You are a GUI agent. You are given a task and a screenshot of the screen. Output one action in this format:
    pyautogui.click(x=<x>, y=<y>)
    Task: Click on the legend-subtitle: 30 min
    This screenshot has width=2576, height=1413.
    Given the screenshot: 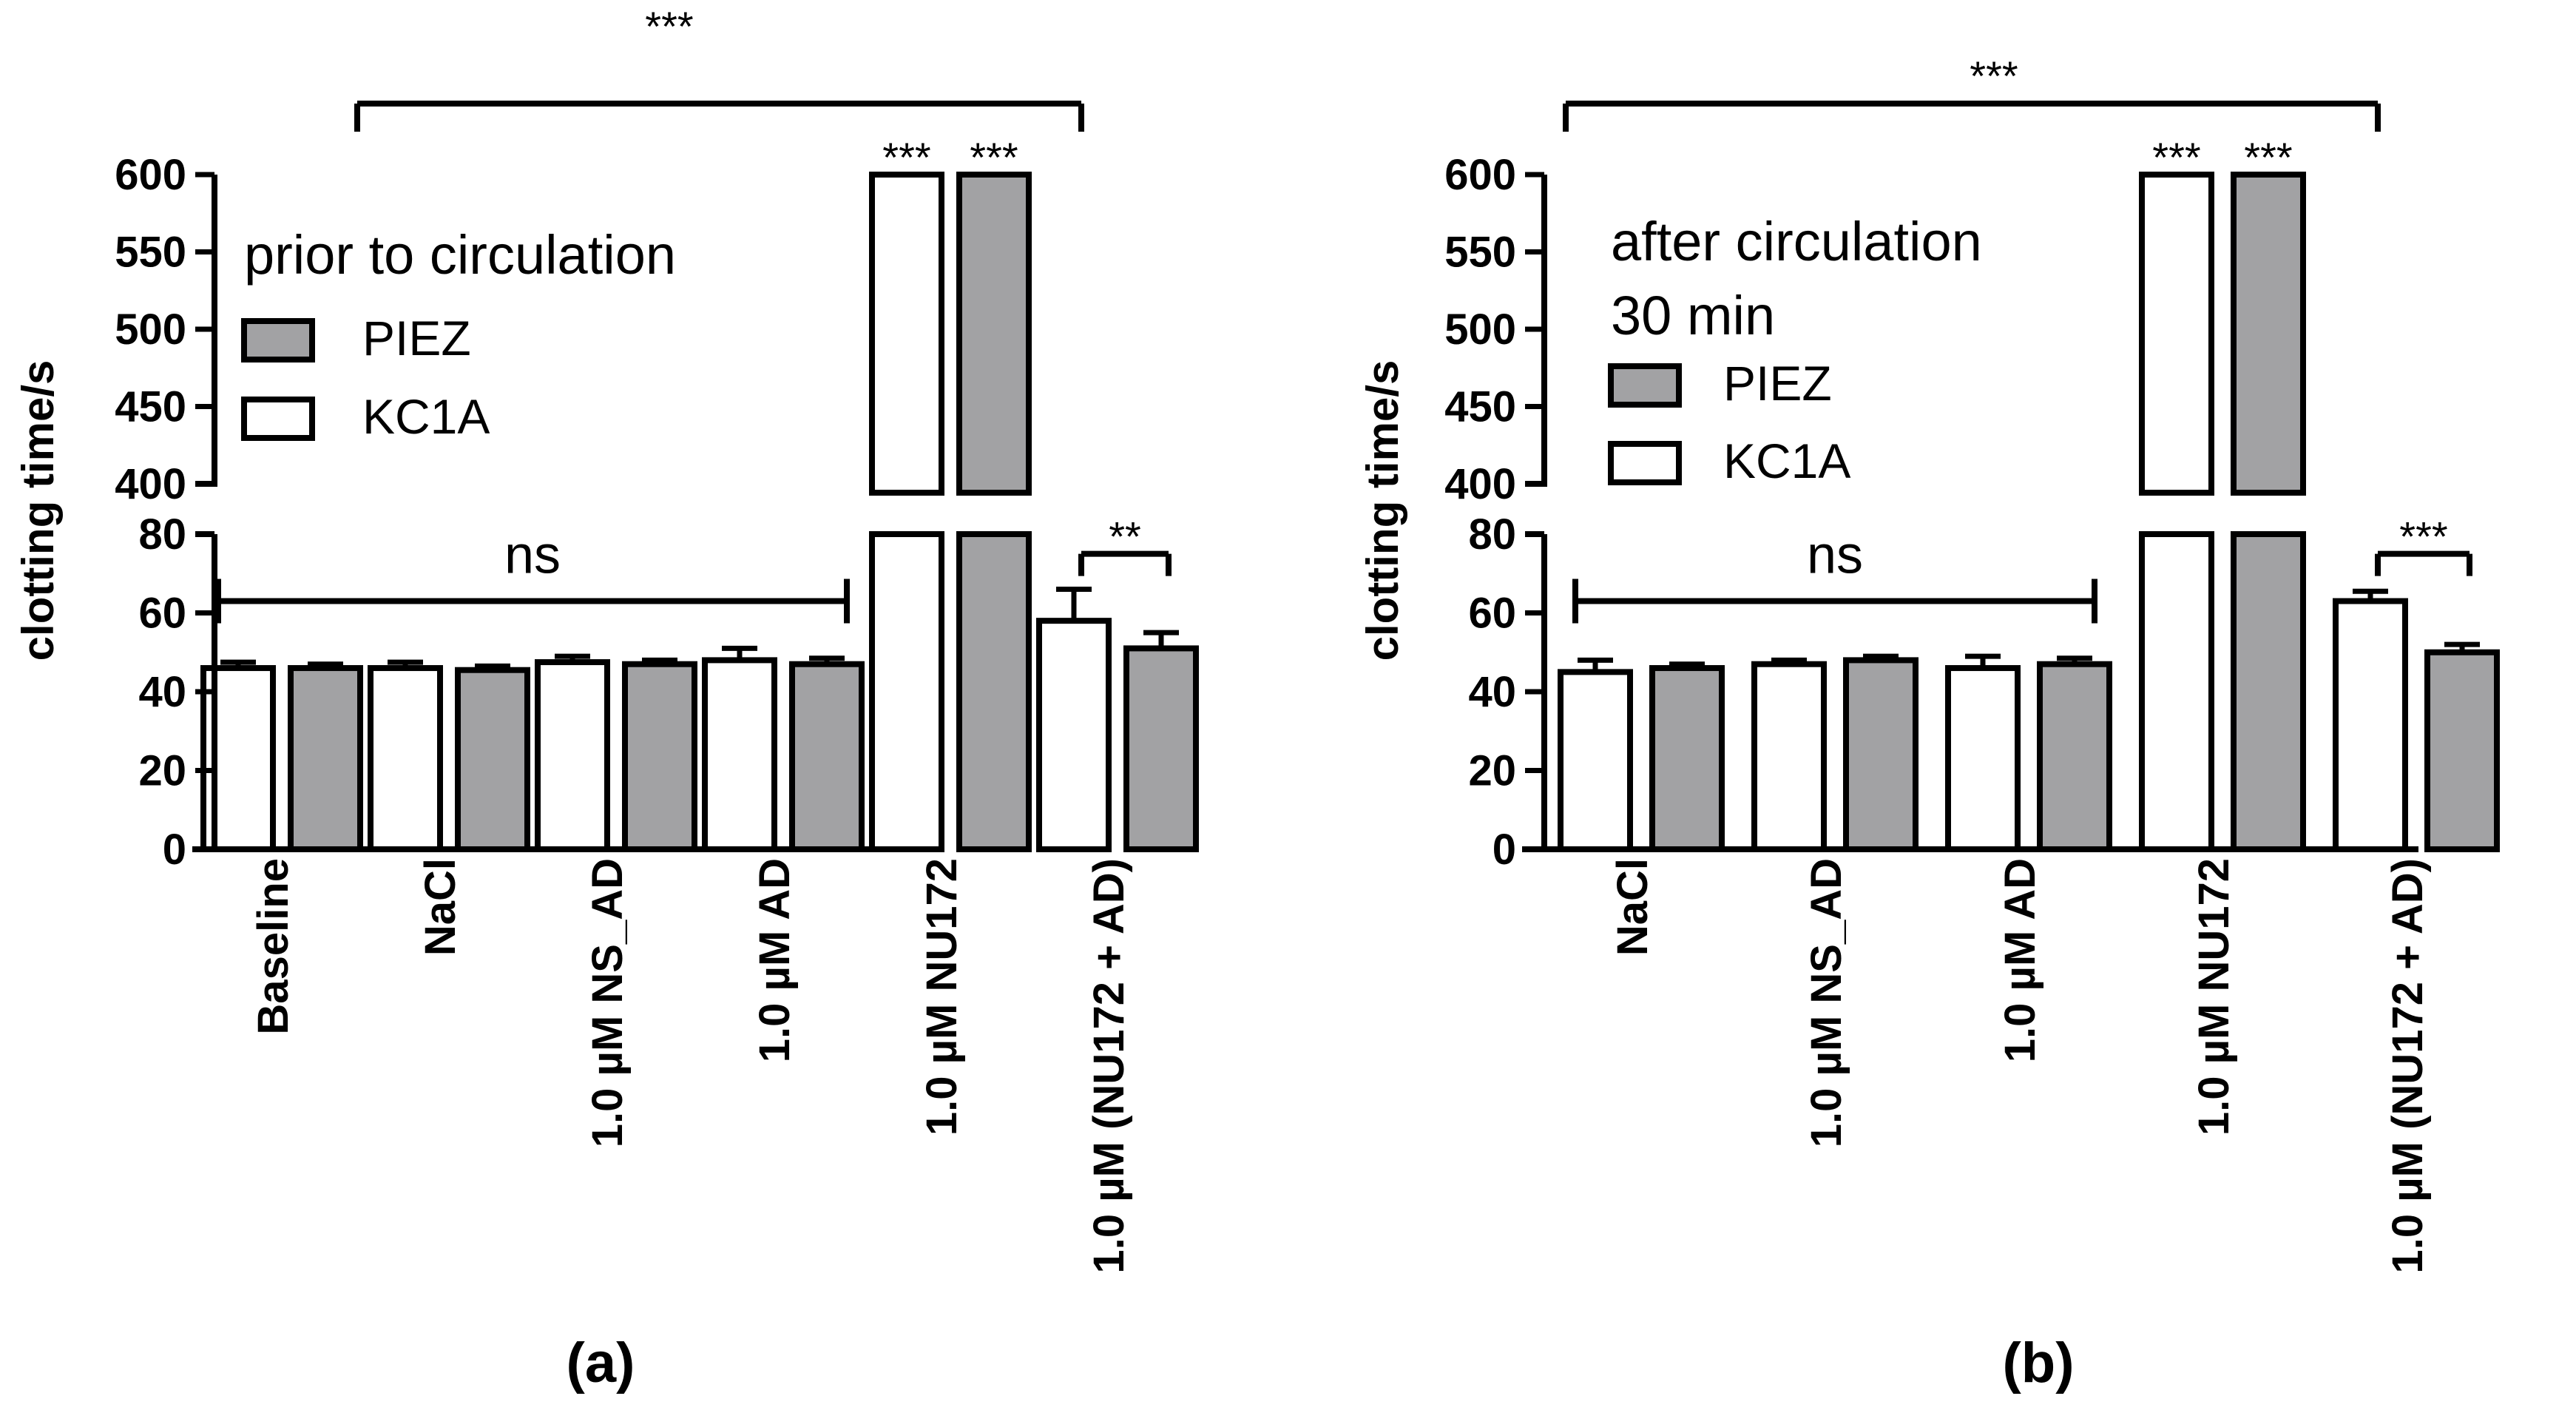 What is the action you would take?
    pyautogui.click(x=1693, y=315)
    